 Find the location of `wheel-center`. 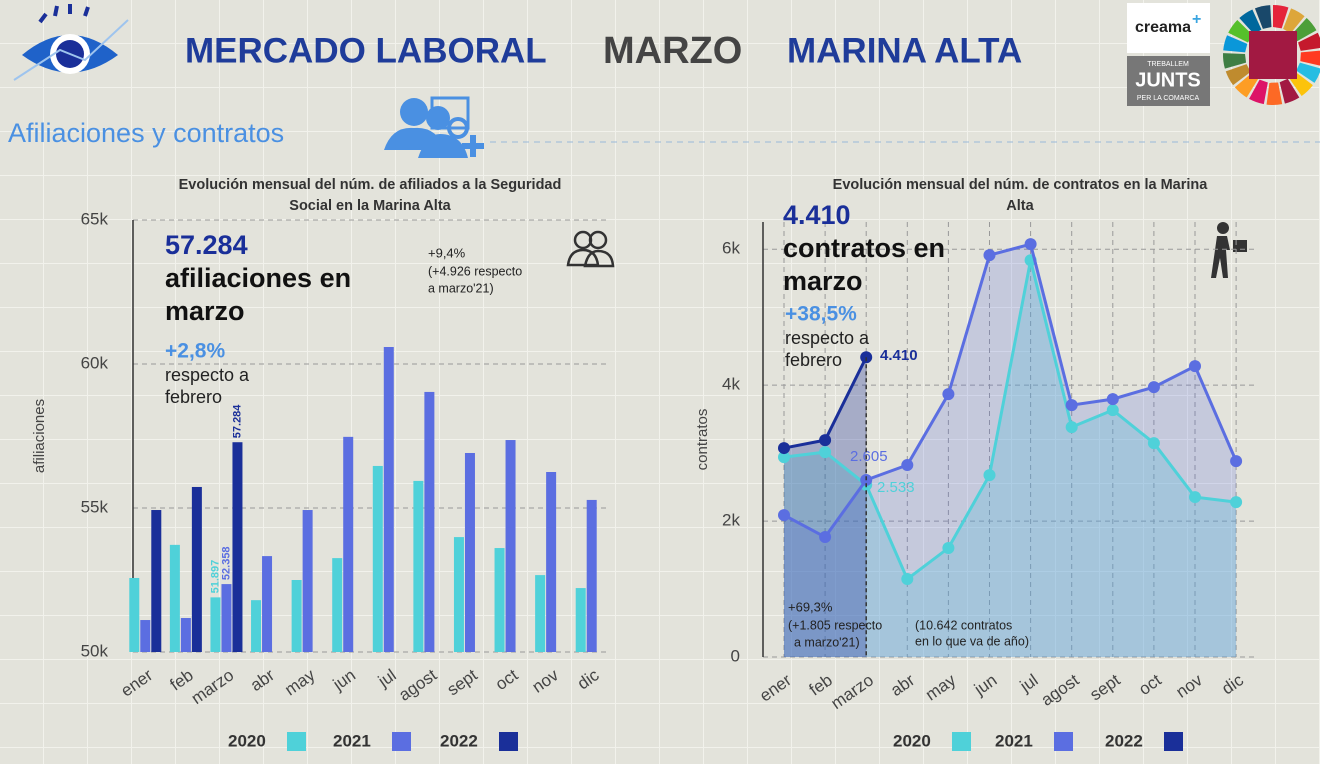

wheel-center is located at coordinates (1273, 55).